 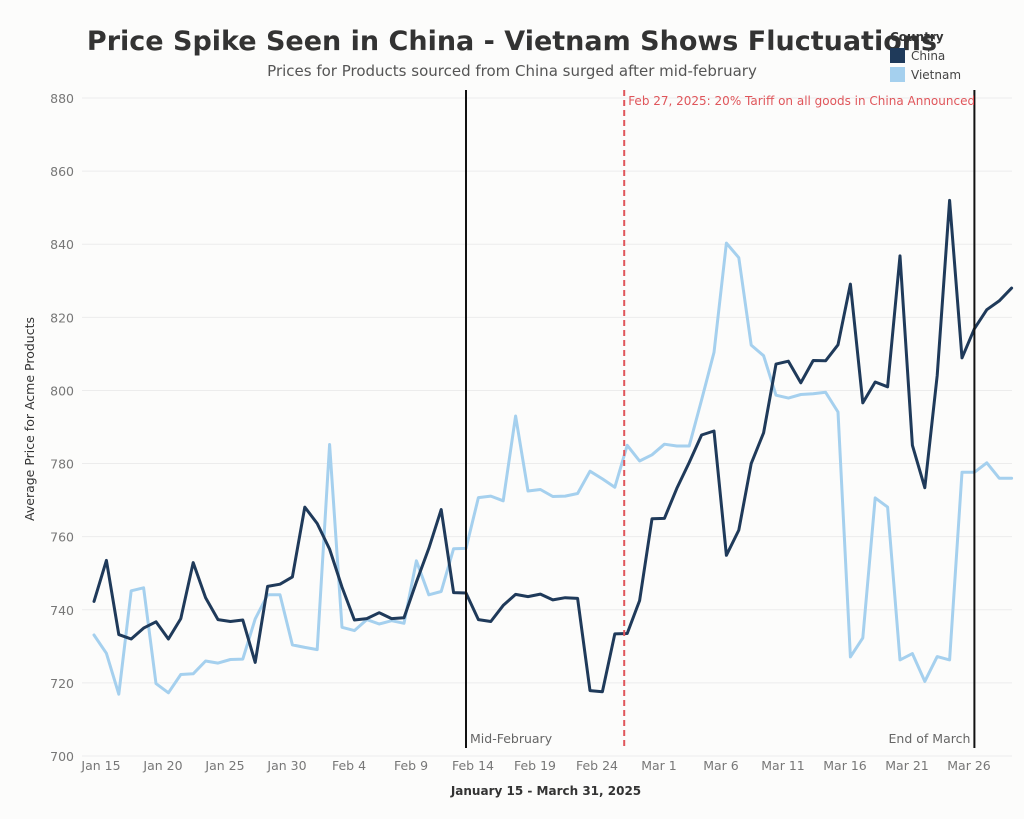 I want to click on y-tick-label: 860, so click(x=62, y=171).